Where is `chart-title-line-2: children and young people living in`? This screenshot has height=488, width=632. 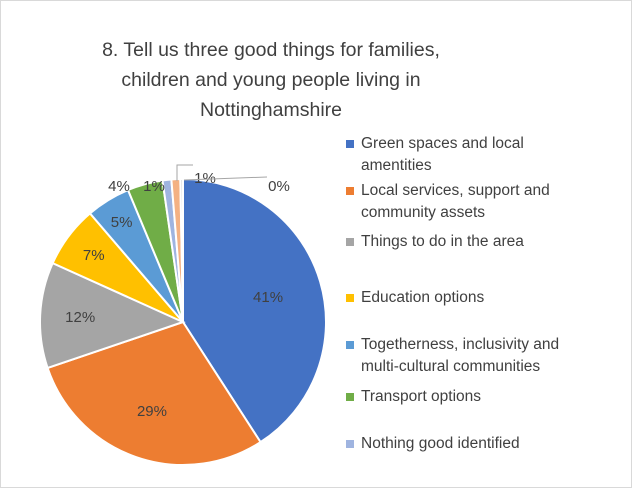
chart-title-line-2: children and young people living in is located at coordinates (271, 80).